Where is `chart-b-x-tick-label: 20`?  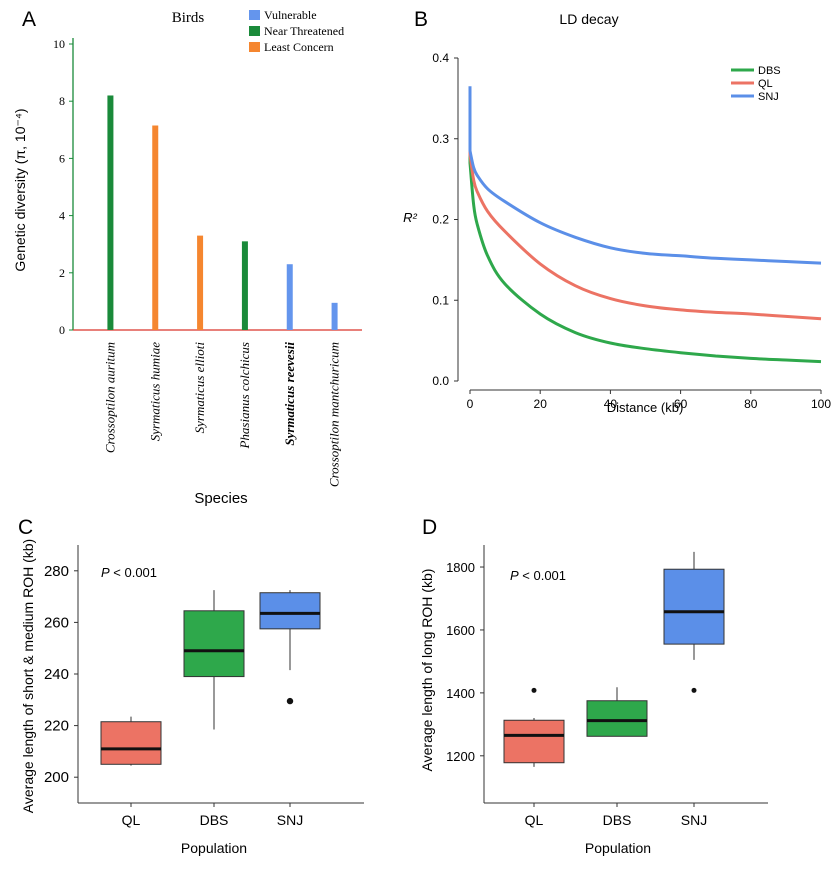 chart-b-x-tick-label: 20 is located at coordinates (541, 404).